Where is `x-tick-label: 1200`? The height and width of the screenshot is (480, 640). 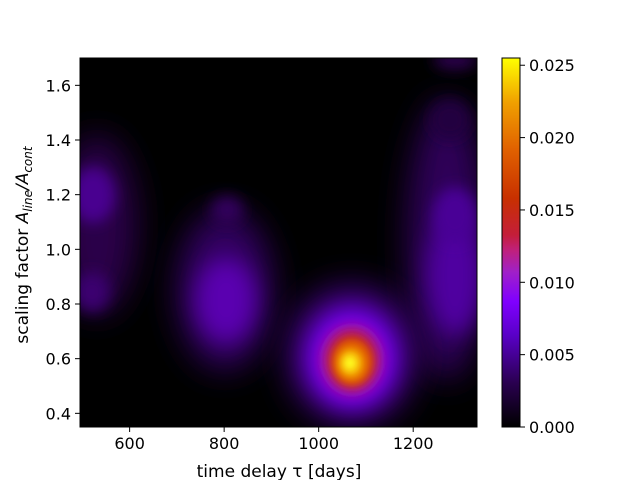 x-tick-label: 1200 is located at coordinates (413, 443).